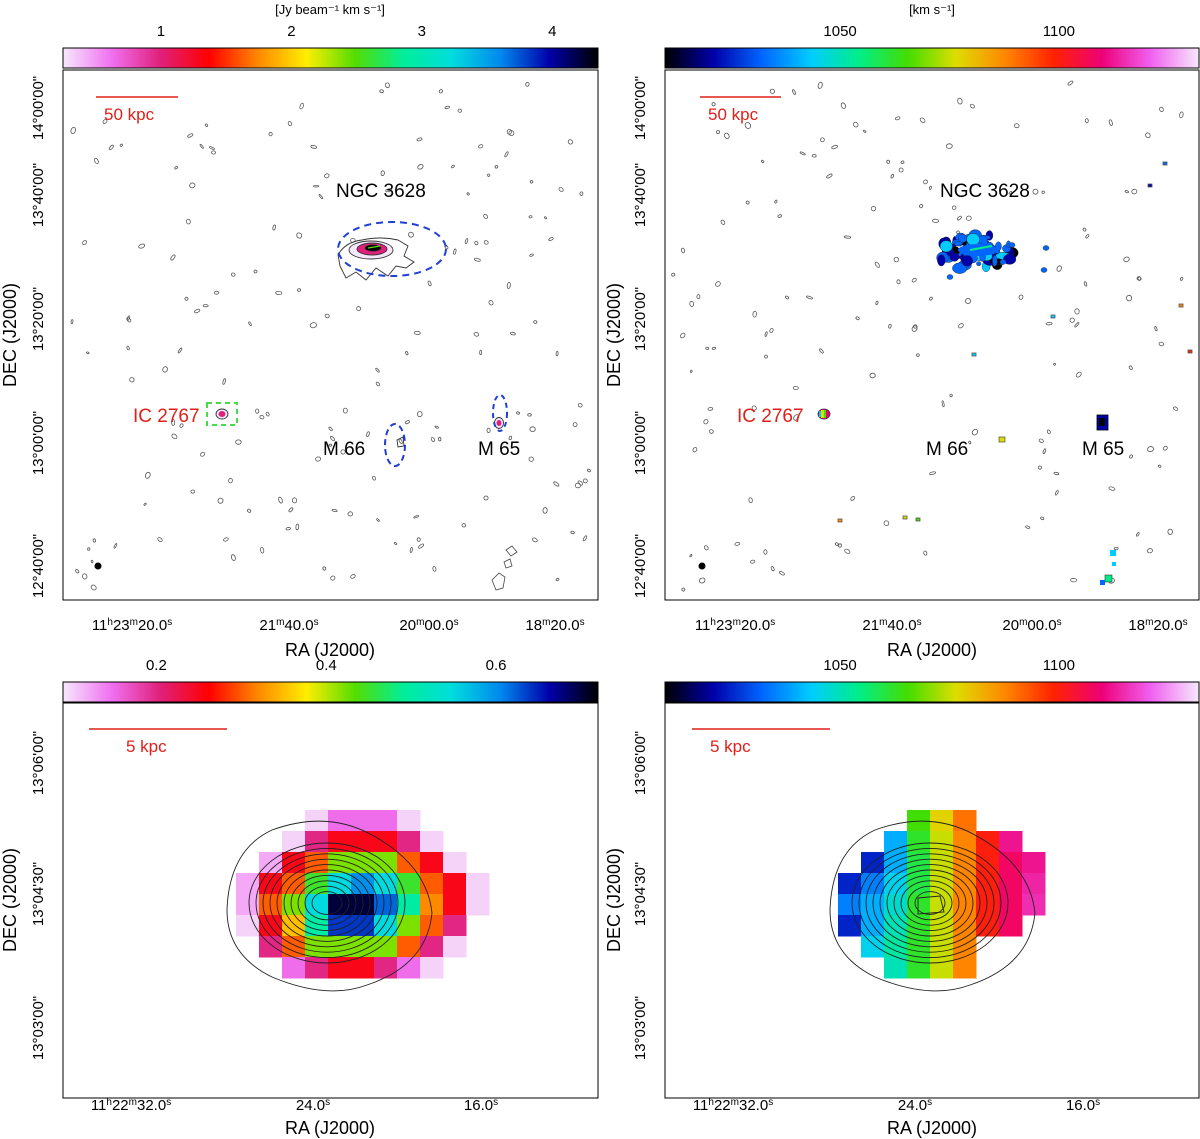  Describe the element at coordinates (614, 335) in the screenshot. I see `y-axis-label: DEC (J2000)` at that location.